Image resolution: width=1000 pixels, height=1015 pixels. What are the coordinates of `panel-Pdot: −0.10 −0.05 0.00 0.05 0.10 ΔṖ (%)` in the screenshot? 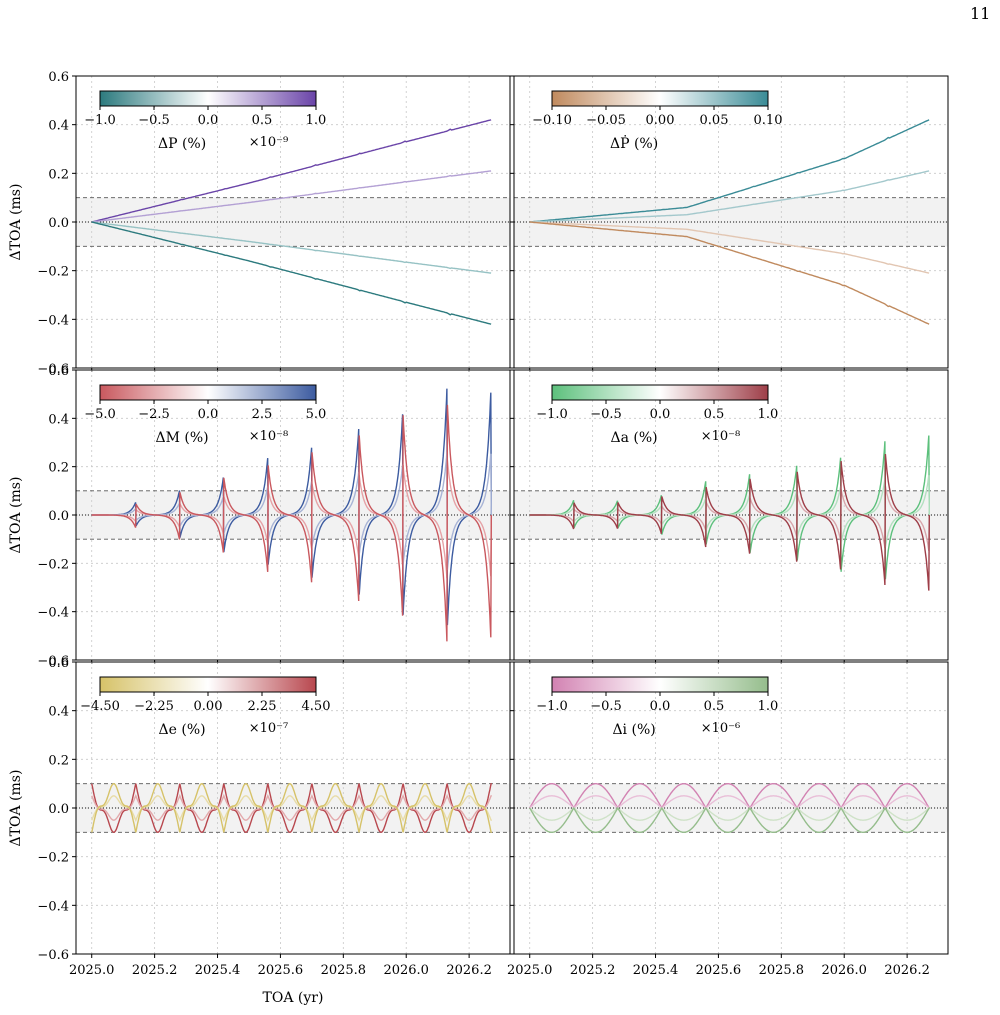 It's located at (729, 223).